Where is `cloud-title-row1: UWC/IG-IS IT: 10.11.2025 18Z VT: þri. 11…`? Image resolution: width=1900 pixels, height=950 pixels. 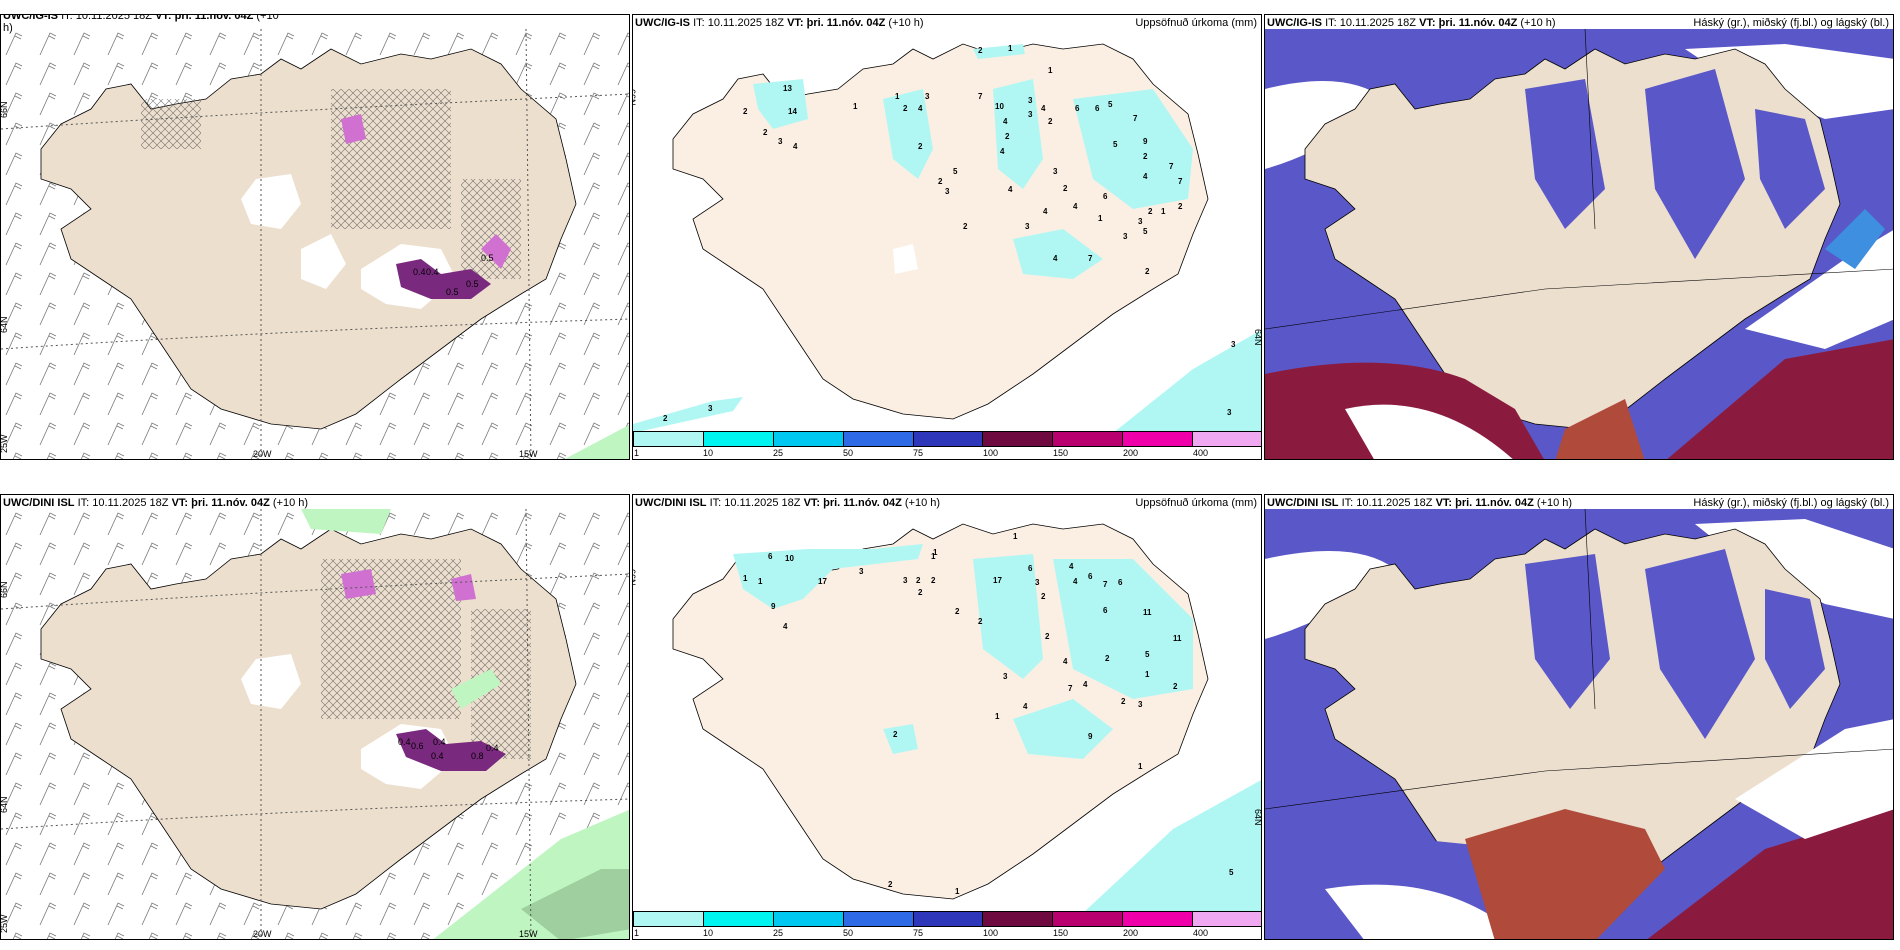
cloud-title-row1: UWC/IG-IS IT: 10.11.2025 18Z VT: þri. 11… is located at coordinates (1411, 23).